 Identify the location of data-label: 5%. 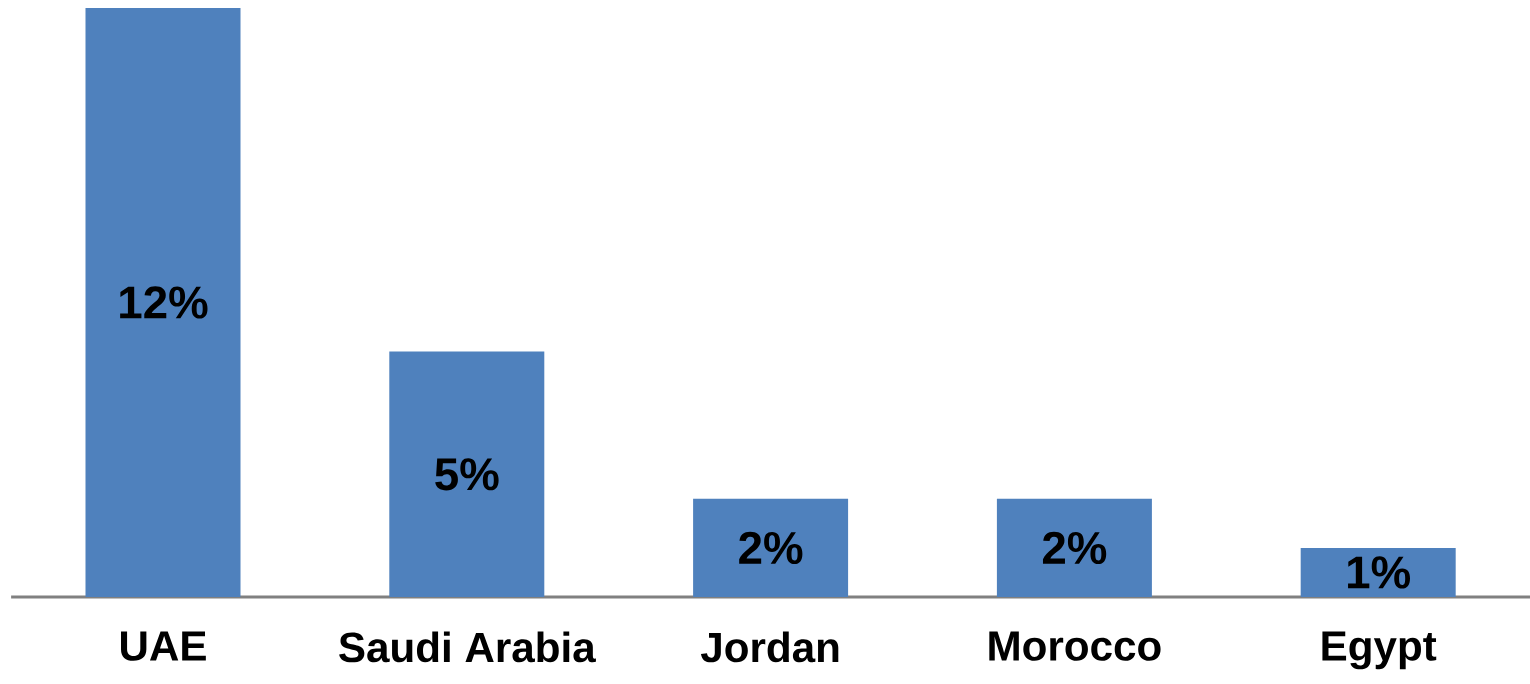
(467, 474).